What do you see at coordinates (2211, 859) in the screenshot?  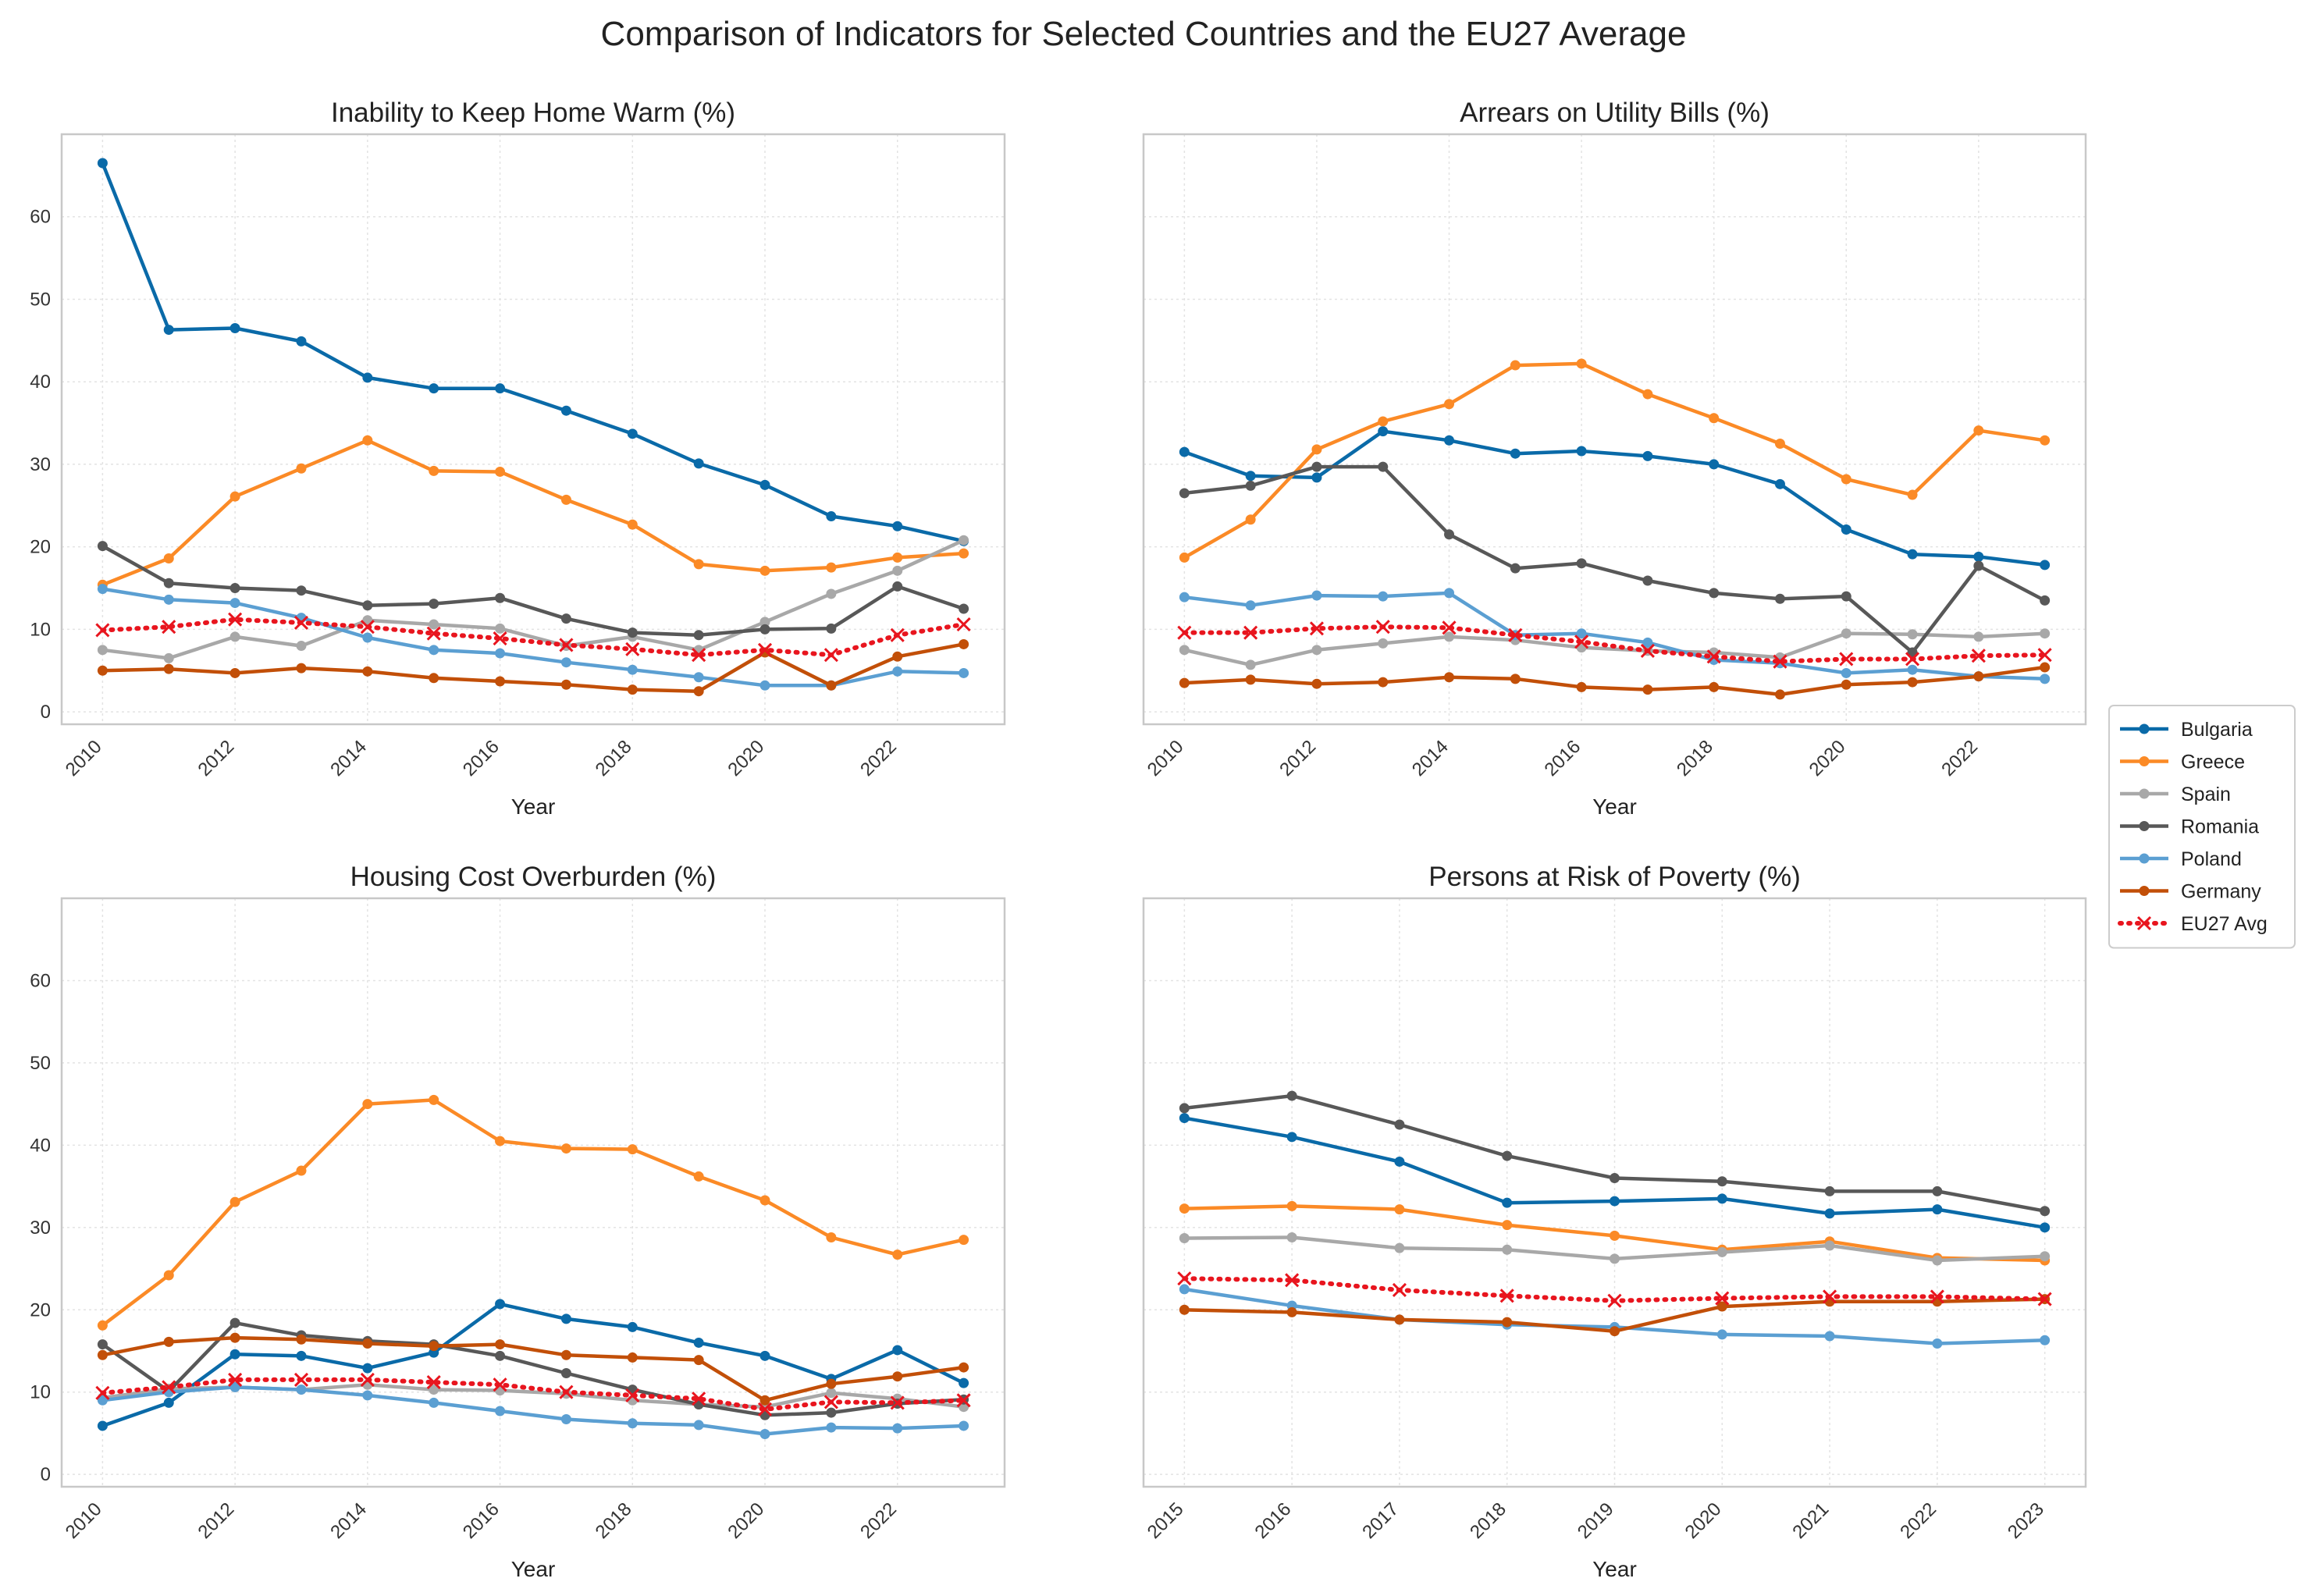 I see `legend-label: Poland` at bounding box center [2211, 859].